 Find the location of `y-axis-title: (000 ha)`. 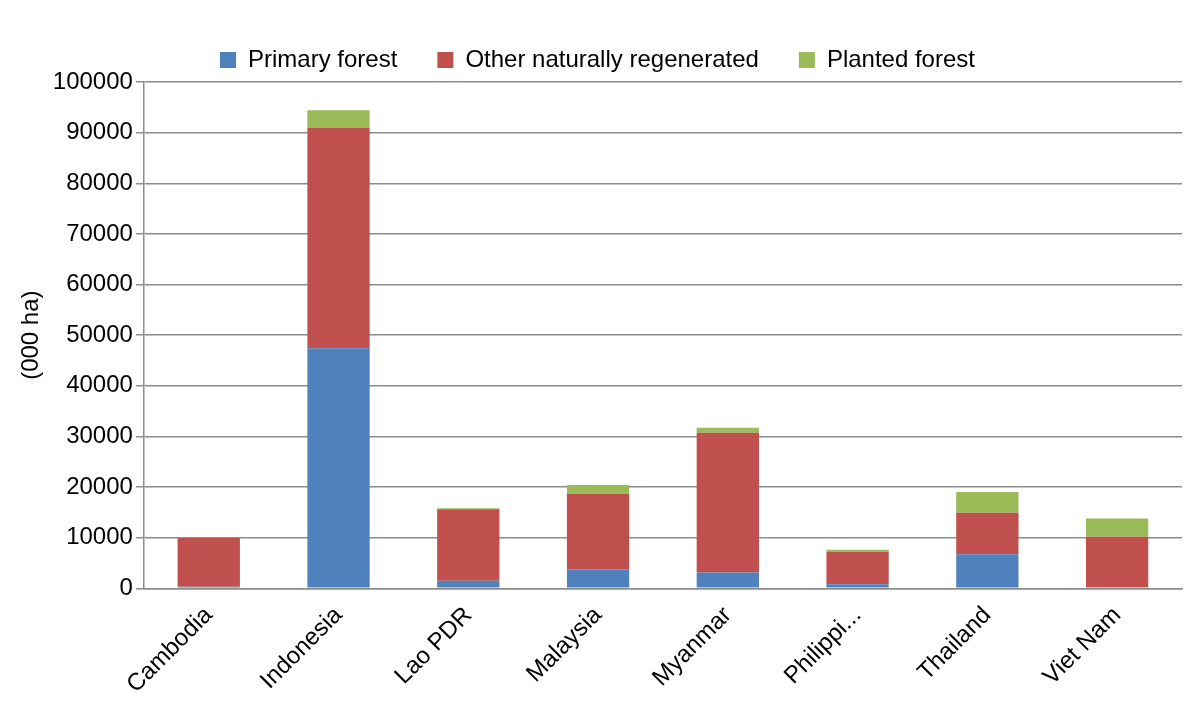

y-axis-title: (000 ha) is located at coordinates (30, 335).